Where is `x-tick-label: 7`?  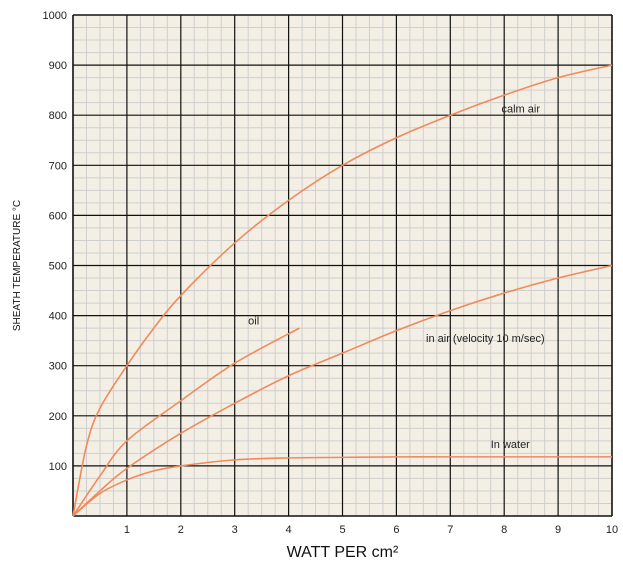
x-tick-label: 7 is located at coordinates (450, 530).